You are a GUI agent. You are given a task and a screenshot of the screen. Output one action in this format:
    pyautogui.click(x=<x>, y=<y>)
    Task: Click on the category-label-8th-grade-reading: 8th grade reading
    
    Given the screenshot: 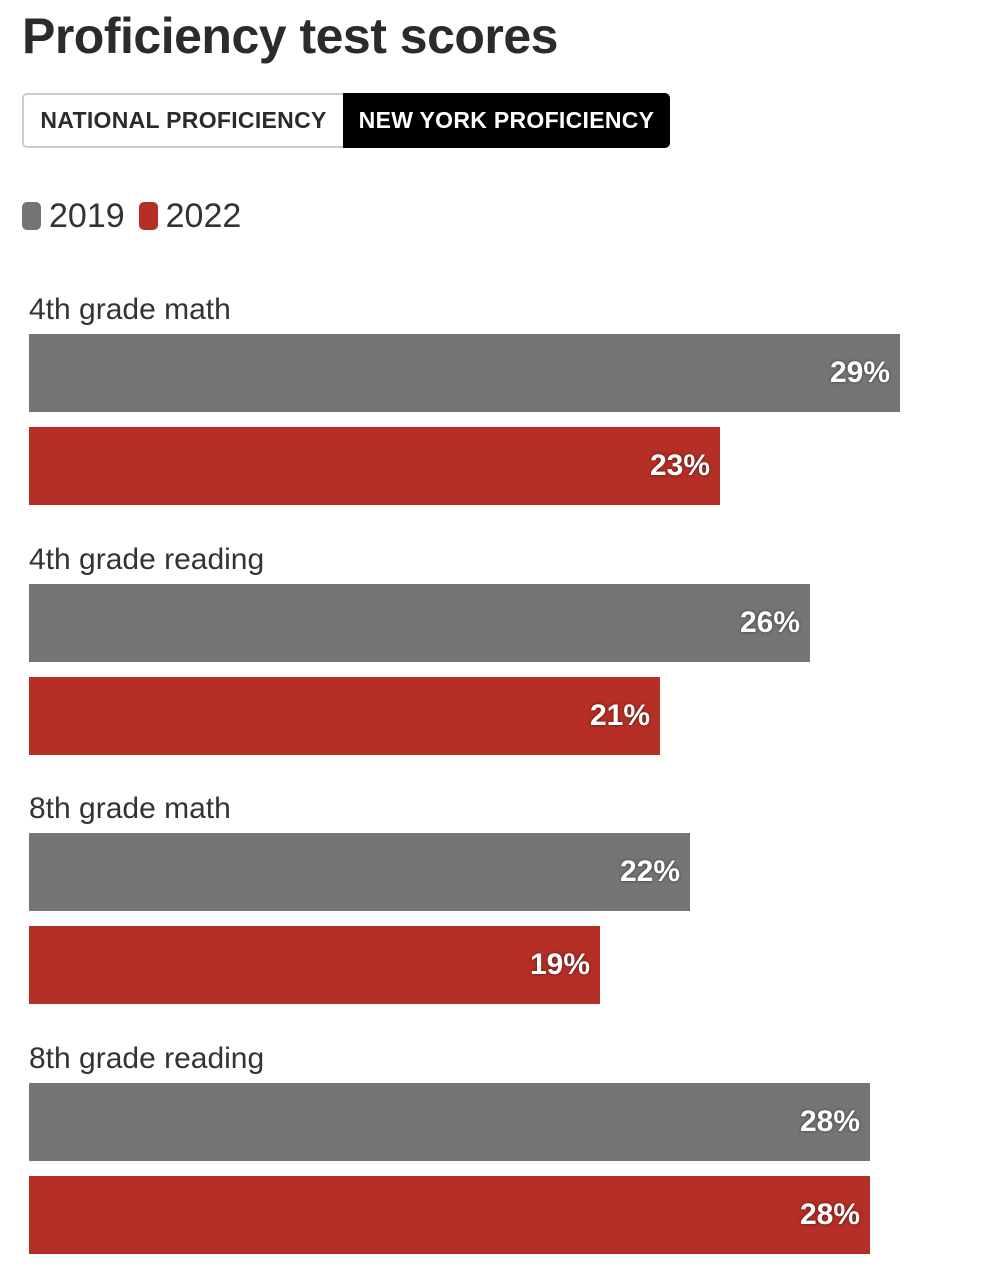 What is the action you would take?
    pyautogui.click(x=147, y=1058)
    